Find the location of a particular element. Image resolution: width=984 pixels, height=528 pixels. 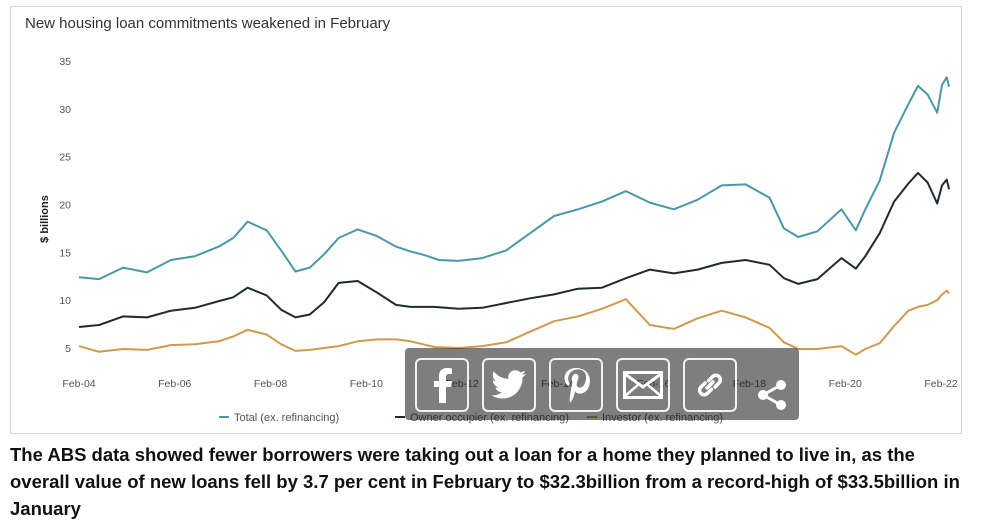

share-bar is located at coordinates (602, 384).